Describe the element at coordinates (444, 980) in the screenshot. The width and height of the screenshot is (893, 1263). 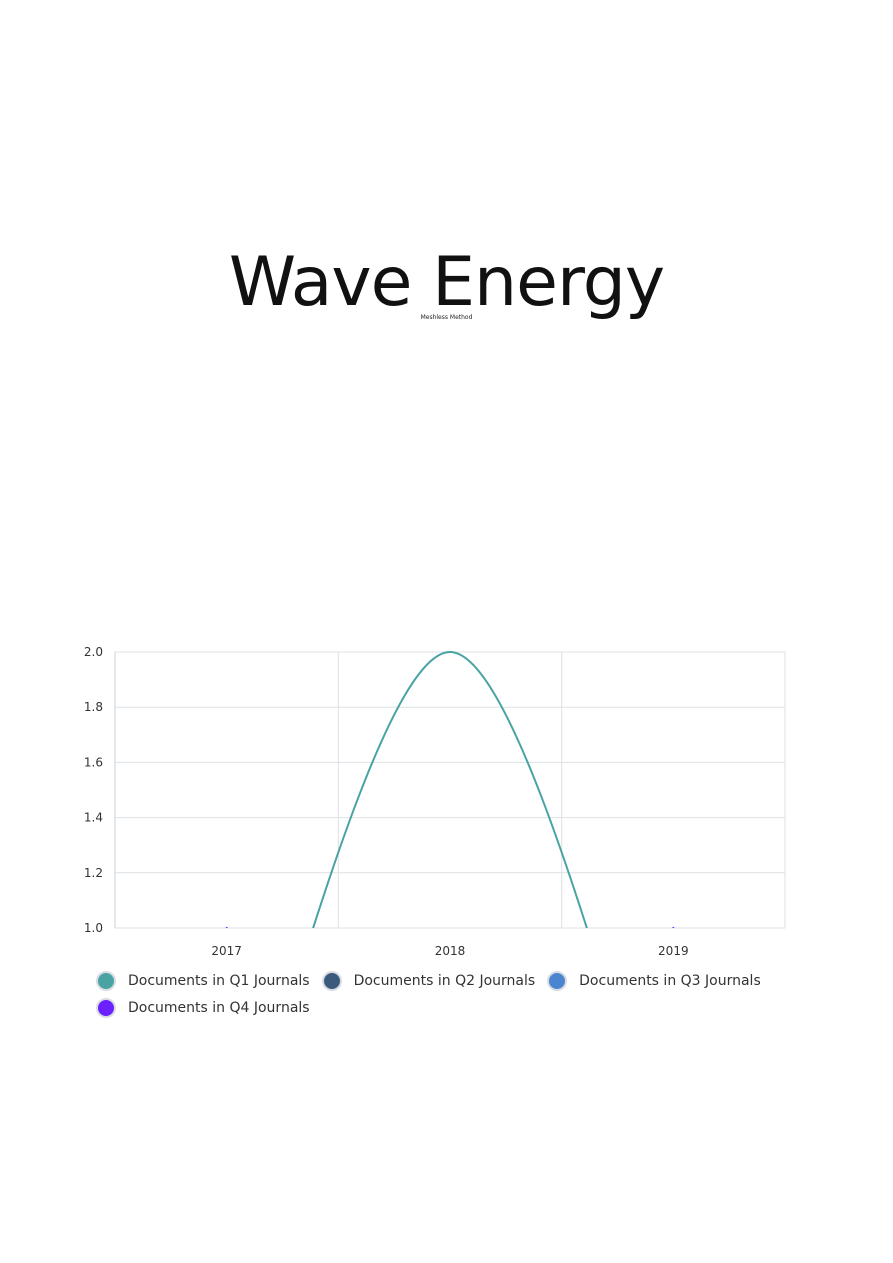
I see `legend-label: Documents in Q2 Journals` at that location.